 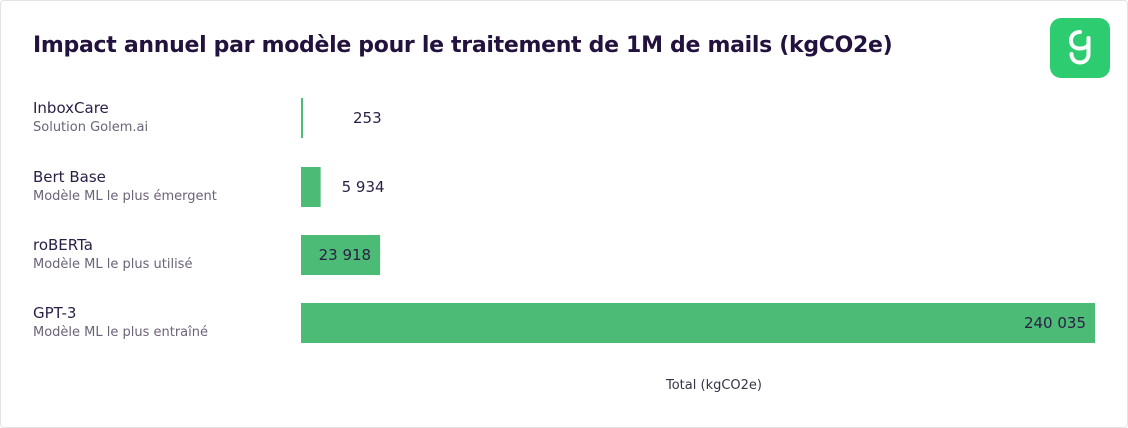 What do you see at coordinates (125, 196) in the screenshot?
I see `category-subtitle: Modèle ML le plus émergent` at bounding box center [125, 196].